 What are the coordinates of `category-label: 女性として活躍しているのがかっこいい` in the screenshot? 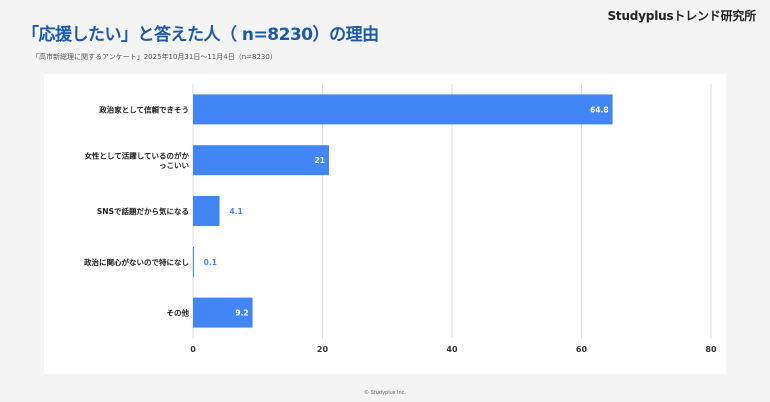 It's located at (136, 160).